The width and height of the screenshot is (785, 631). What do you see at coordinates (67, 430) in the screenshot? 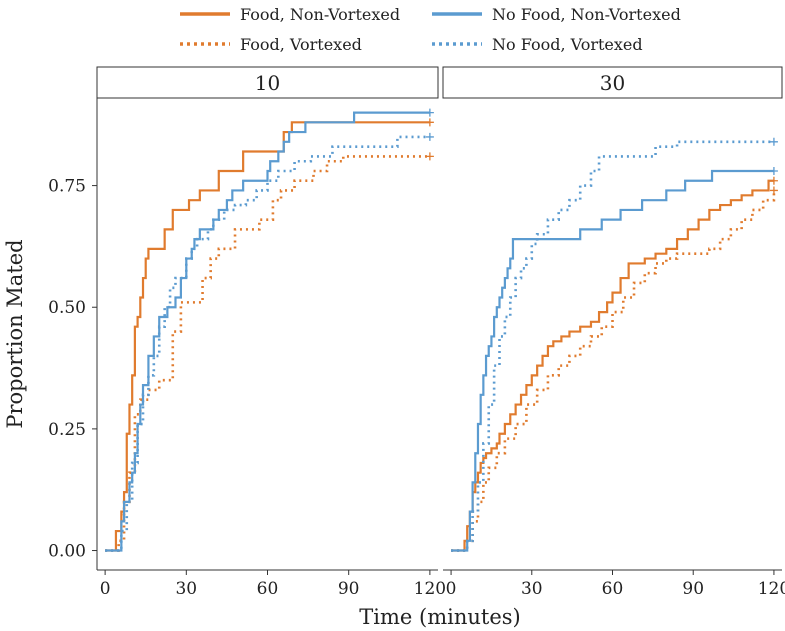
I see `y-tick-label: 0.25` at bounding box center [67, 430].